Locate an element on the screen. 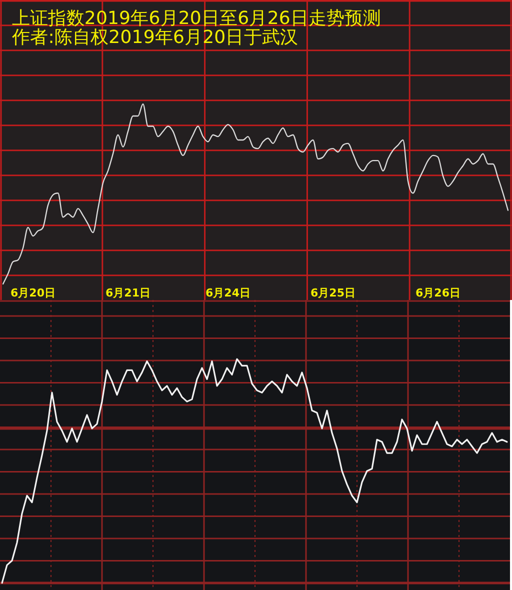 Image resolution: width=512 pixels, height=590 pixels. x-tick-label: 6月26日 is located at coordinates (438, 293).